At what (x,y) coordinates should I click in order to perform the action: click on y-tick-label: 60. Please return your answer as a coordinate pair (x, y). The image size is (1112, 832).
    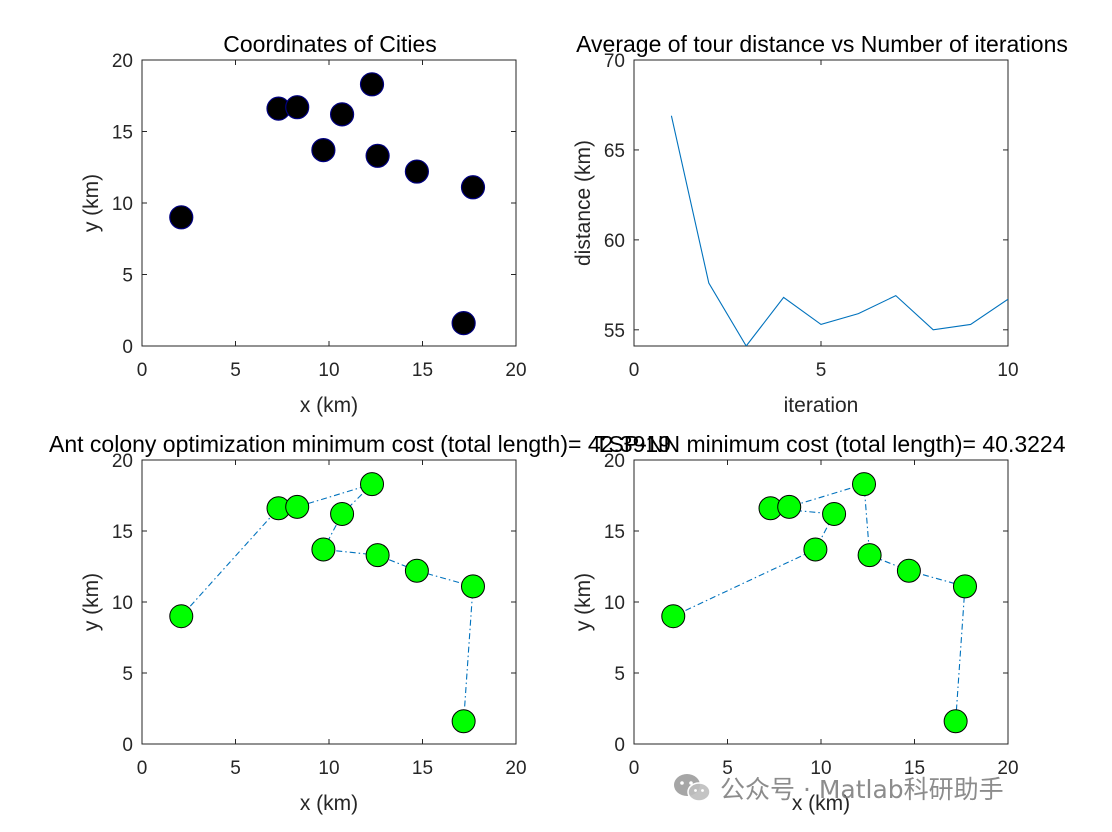
    Looking at the image, I should click on (614, 241).